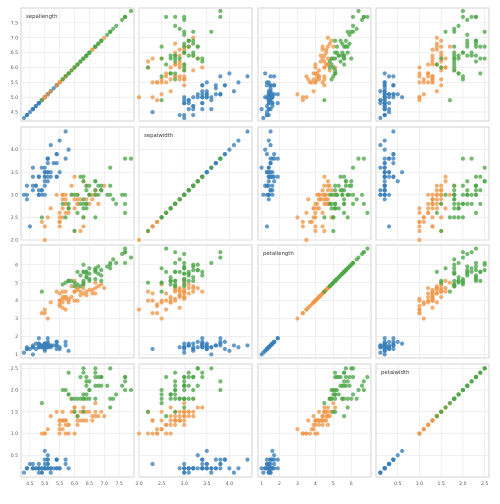 The image size is (500, 504). I want to click on panel-petalwidth-vs-sepallength: 0.51.01.52.02.54.5 5.0 5.5 6.0 6.5 7.0 7.5, so click(72, 425).